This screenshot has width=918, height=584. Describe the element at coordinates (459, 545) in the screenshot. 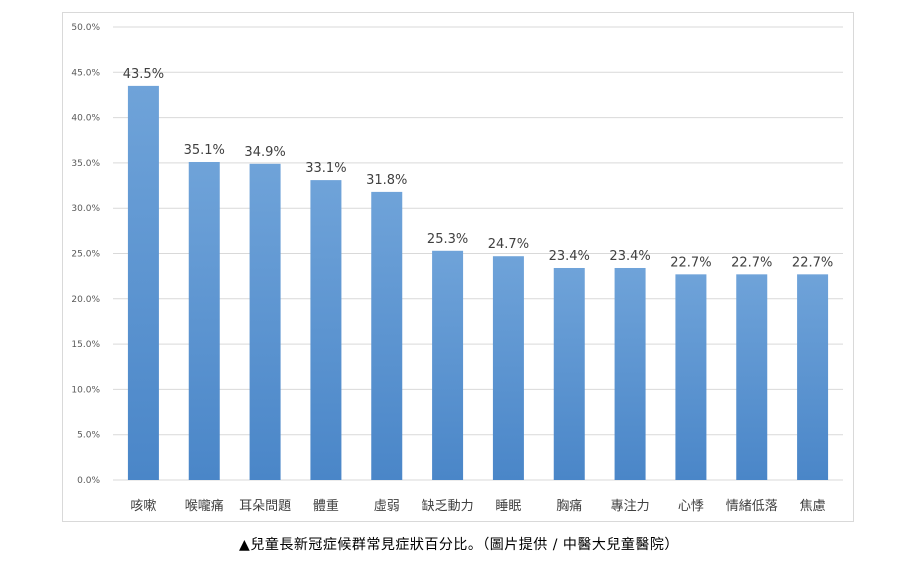

I see `figure-caption: ▲兒童長新冠症候群常見症狀百分比。（圖片提供 / 中醫大兒童醫院）` at that location.